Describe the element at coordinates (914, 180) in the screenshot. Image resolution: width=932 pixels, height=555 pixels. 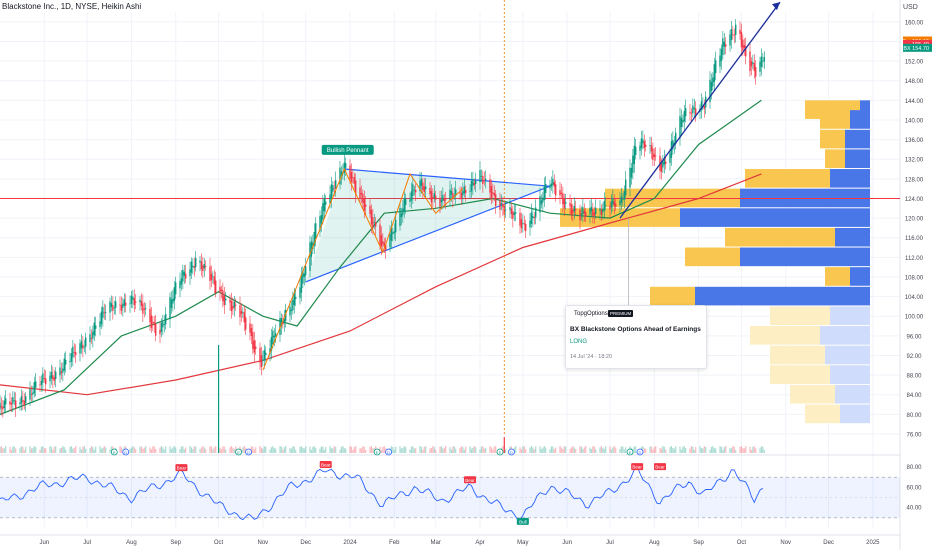
I see `y-tick-label: 128.00` at that location.